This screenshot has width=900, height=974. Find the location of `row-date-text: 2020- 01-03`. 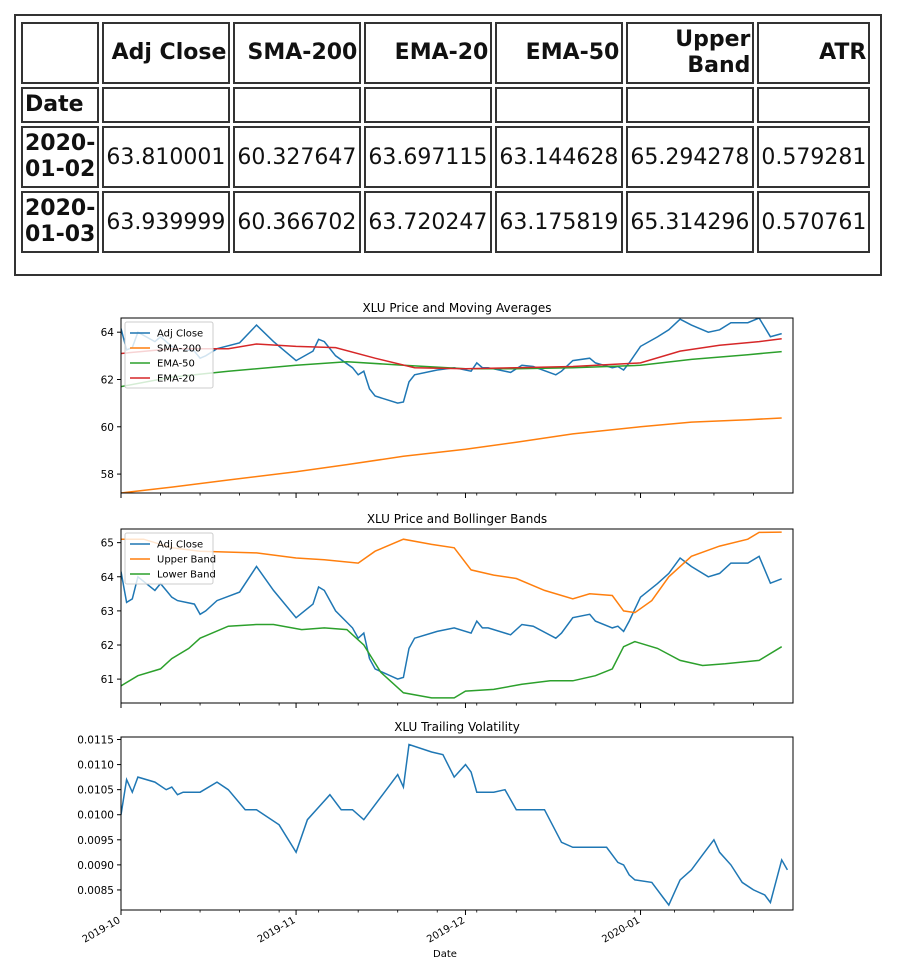

row-date-text: 2020- 01-03 is located at coordinates (60, 221).